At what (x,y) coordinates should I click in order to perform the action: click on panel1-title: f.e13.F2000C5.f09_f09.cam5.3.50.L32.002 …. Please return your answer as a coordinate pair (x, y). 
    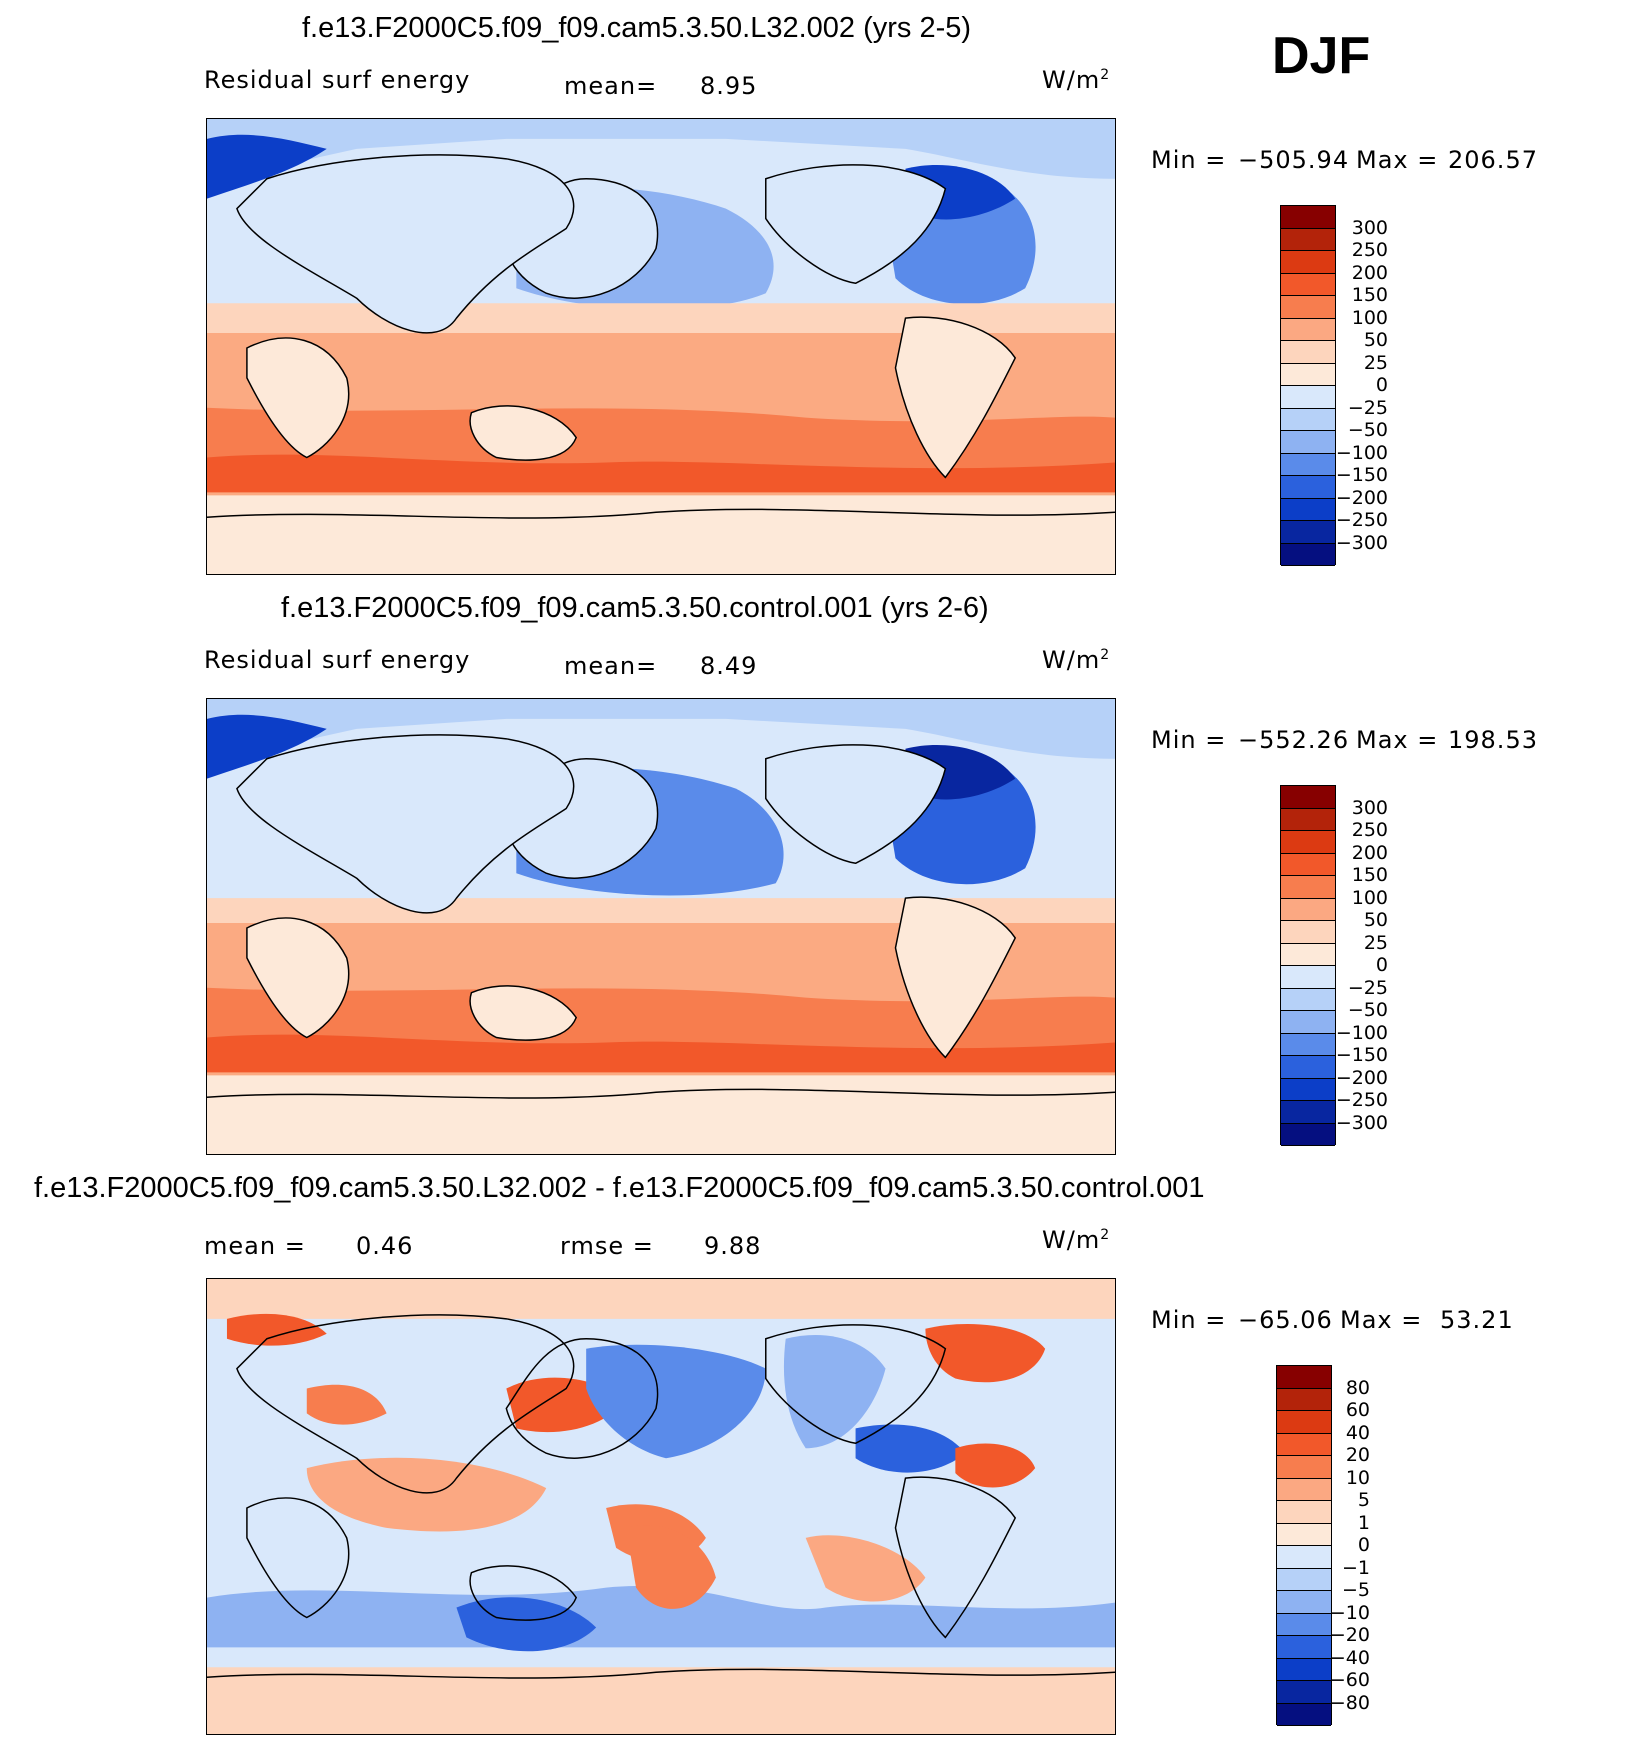
    Looking at the image, I should click on (637, 28).